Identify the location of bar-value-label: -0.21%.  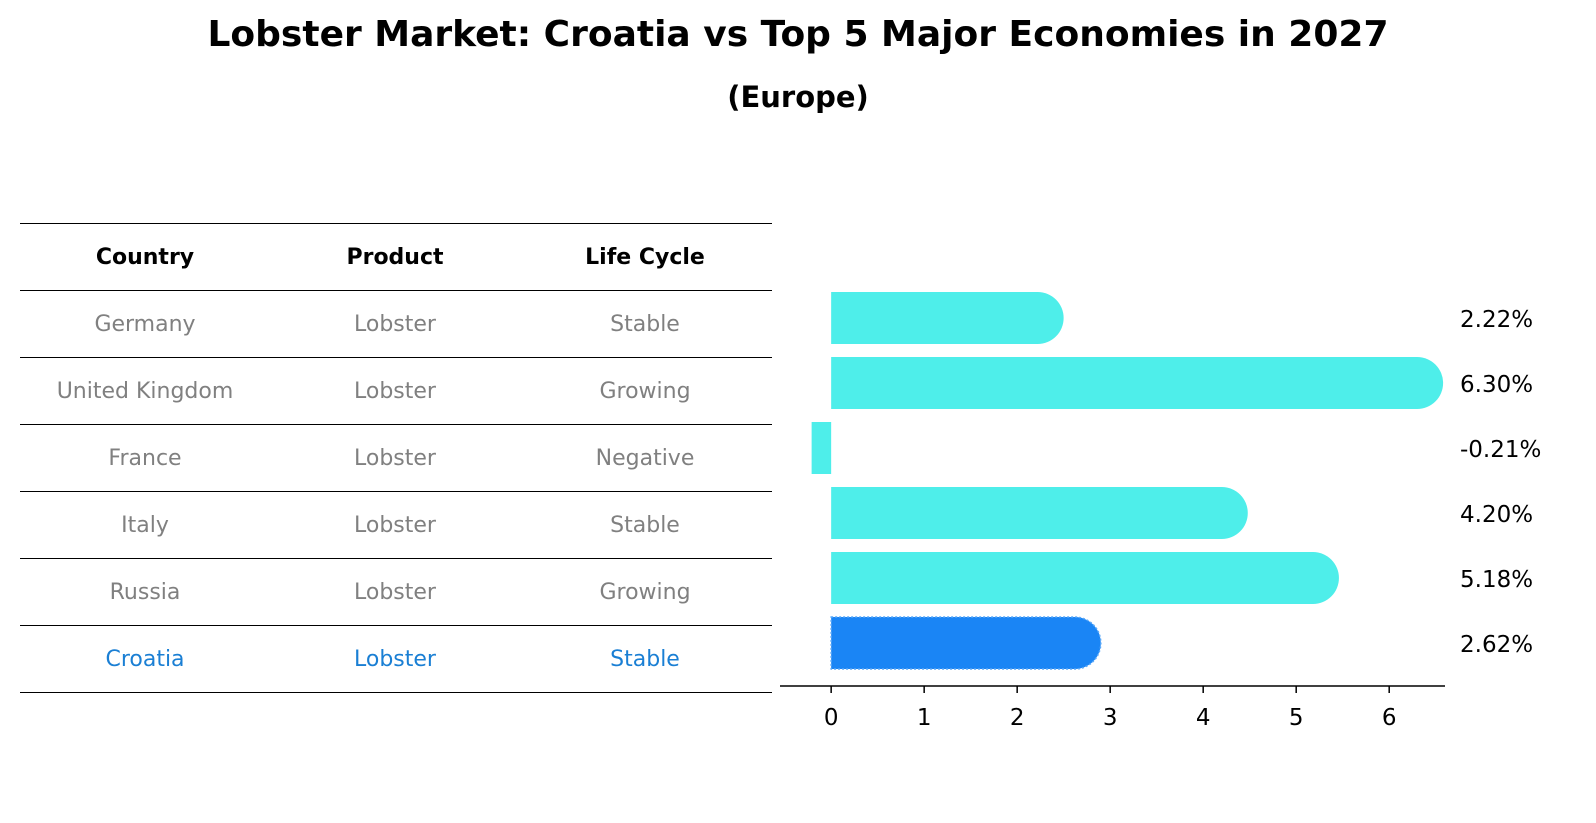
(1500, 450).